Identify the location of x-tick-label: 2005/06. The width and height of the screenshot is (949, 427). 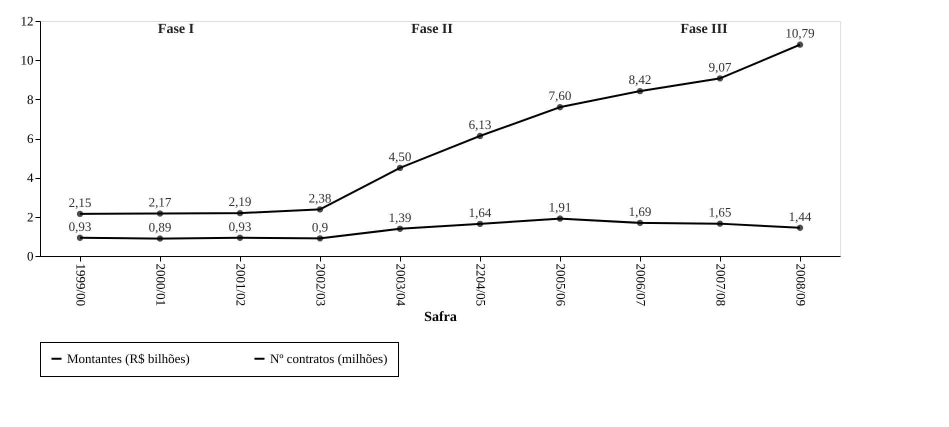
(561, 285).